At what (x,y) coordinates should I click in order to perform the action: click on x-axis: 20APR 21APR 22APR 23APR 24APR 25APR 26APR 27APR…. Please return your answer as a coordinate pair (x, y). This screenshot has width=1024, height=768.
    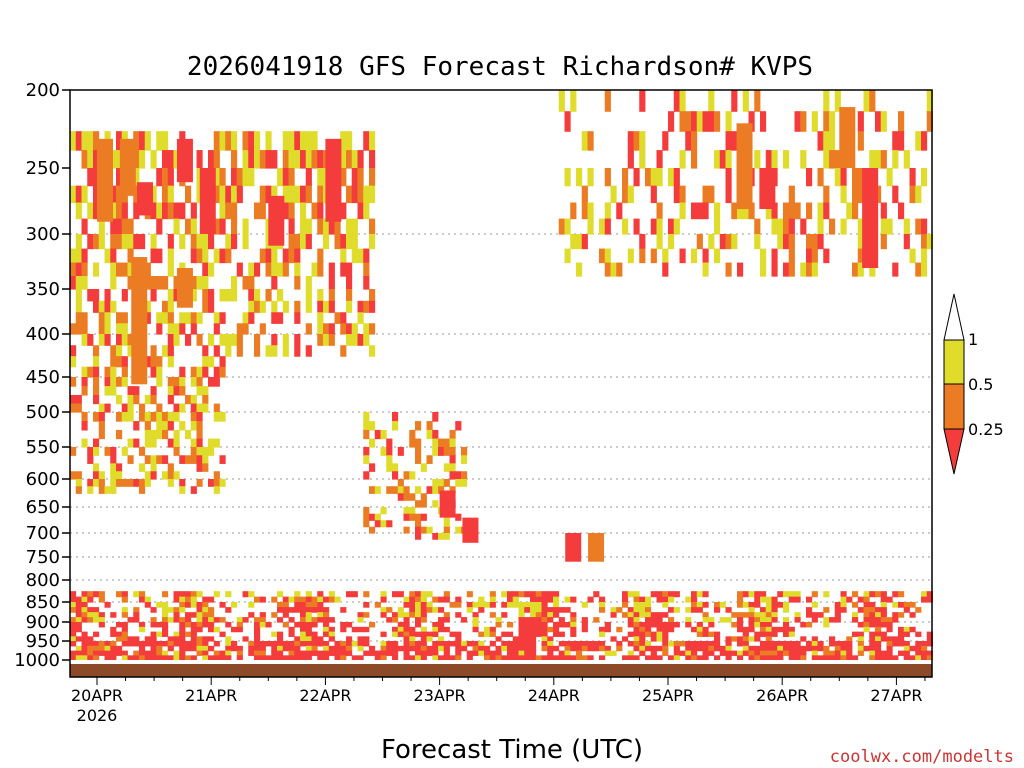
    Looking at the image, I should click on (498, 701).